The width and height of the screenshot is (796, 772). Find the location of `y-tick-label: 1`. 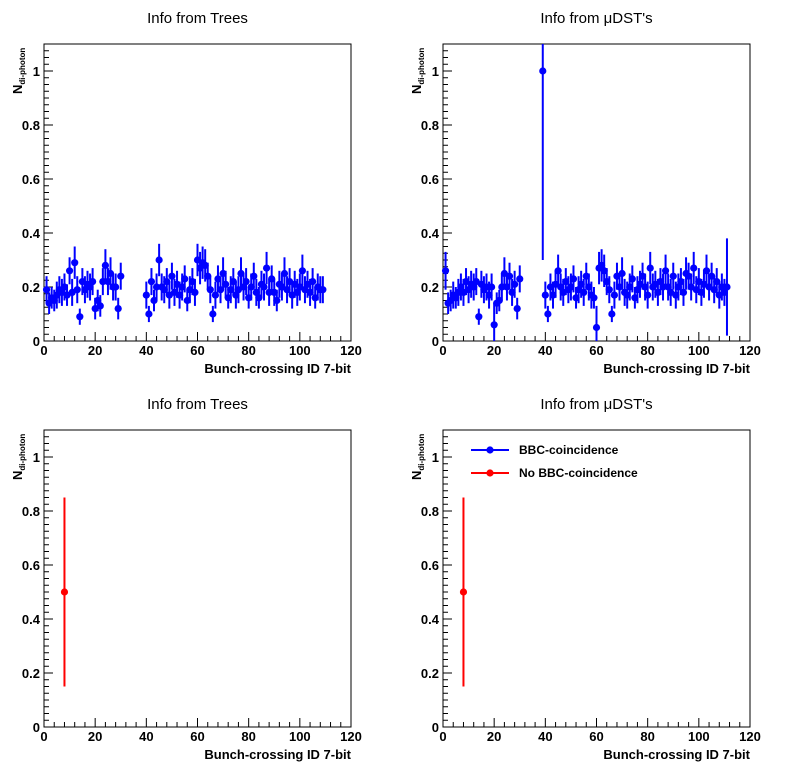

y-tick-label: 1 is located at coordinates (435, 71).